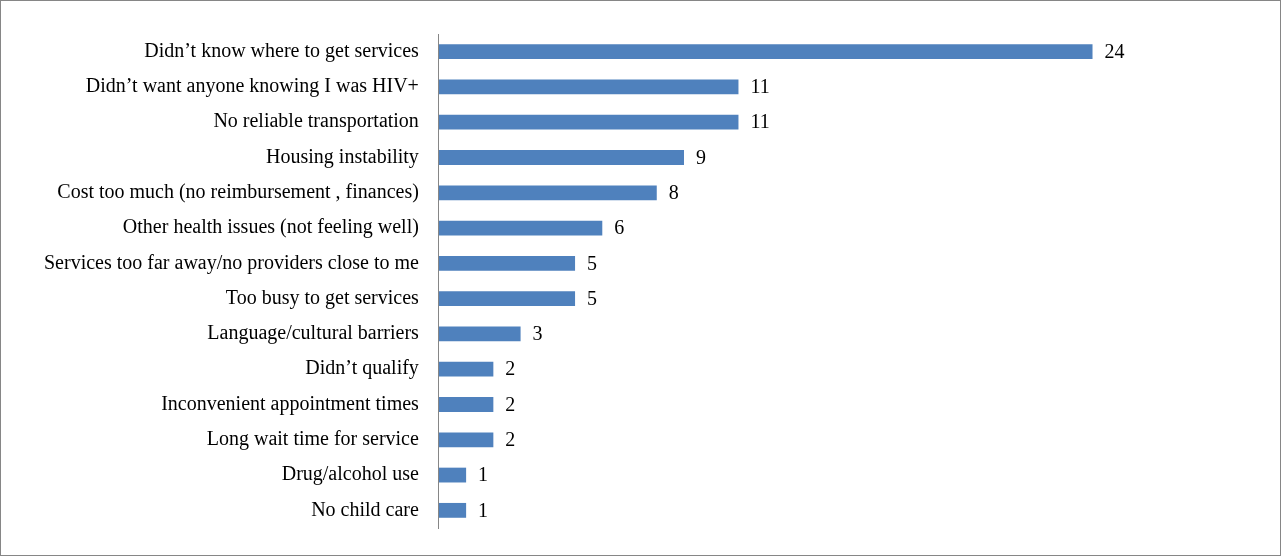 The height and width of the screenshot is (556, 1281). What do you see at coordinates (365, 508) in the screenshot?
I see `y-tick-label: No child care` at bounding box center [365, 508].